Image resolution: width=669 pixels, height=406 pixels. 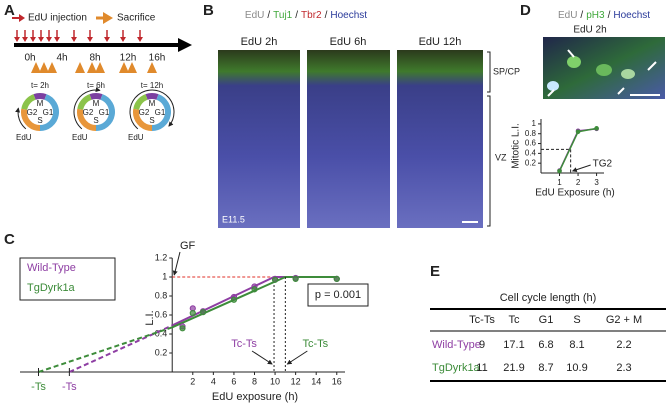 What do you see at coordinates (254, 381) in the screenshot?
I see `x-tick-label: 8` at bounding box center [254, 381].